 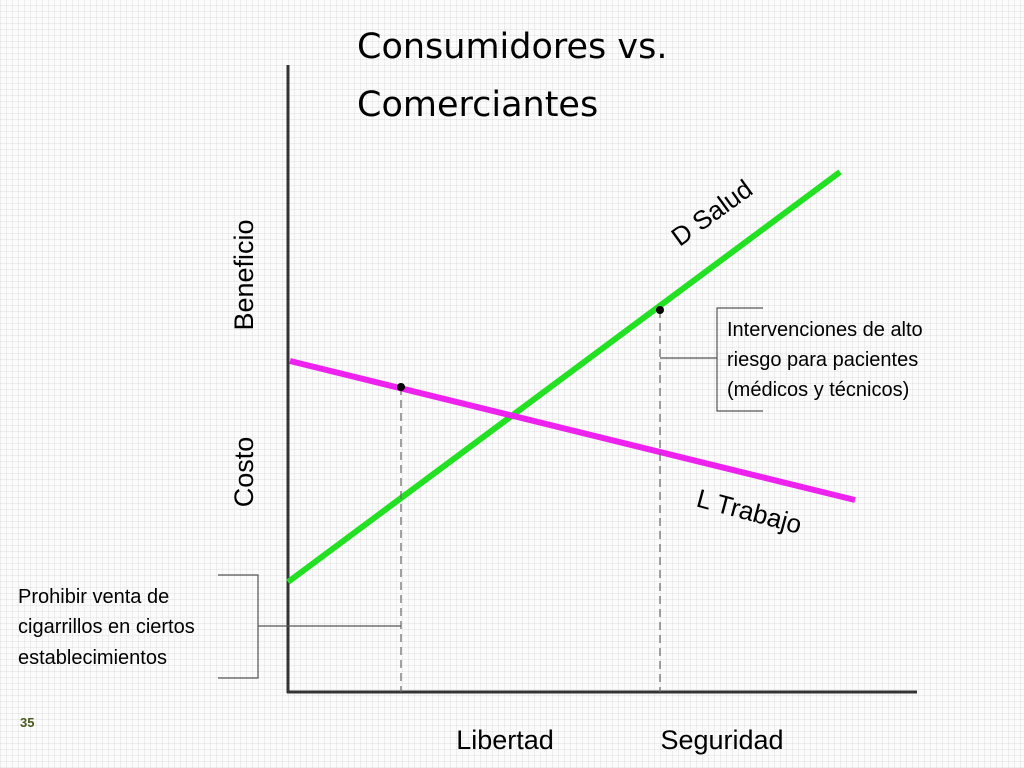 What do you see at coordinates (825, 330) in the screenshot?
I see `annotation-line: Intervenciones de alto` at bounding box center [825, 330].